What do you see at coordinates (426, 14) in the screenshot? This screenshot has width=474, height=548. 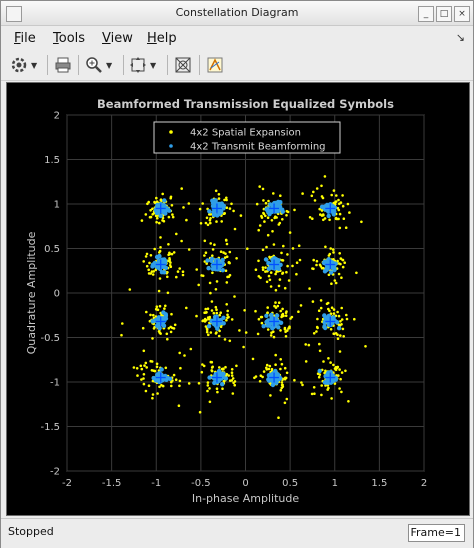 I see `minimize-button: _` at bounding box center [426, 14].